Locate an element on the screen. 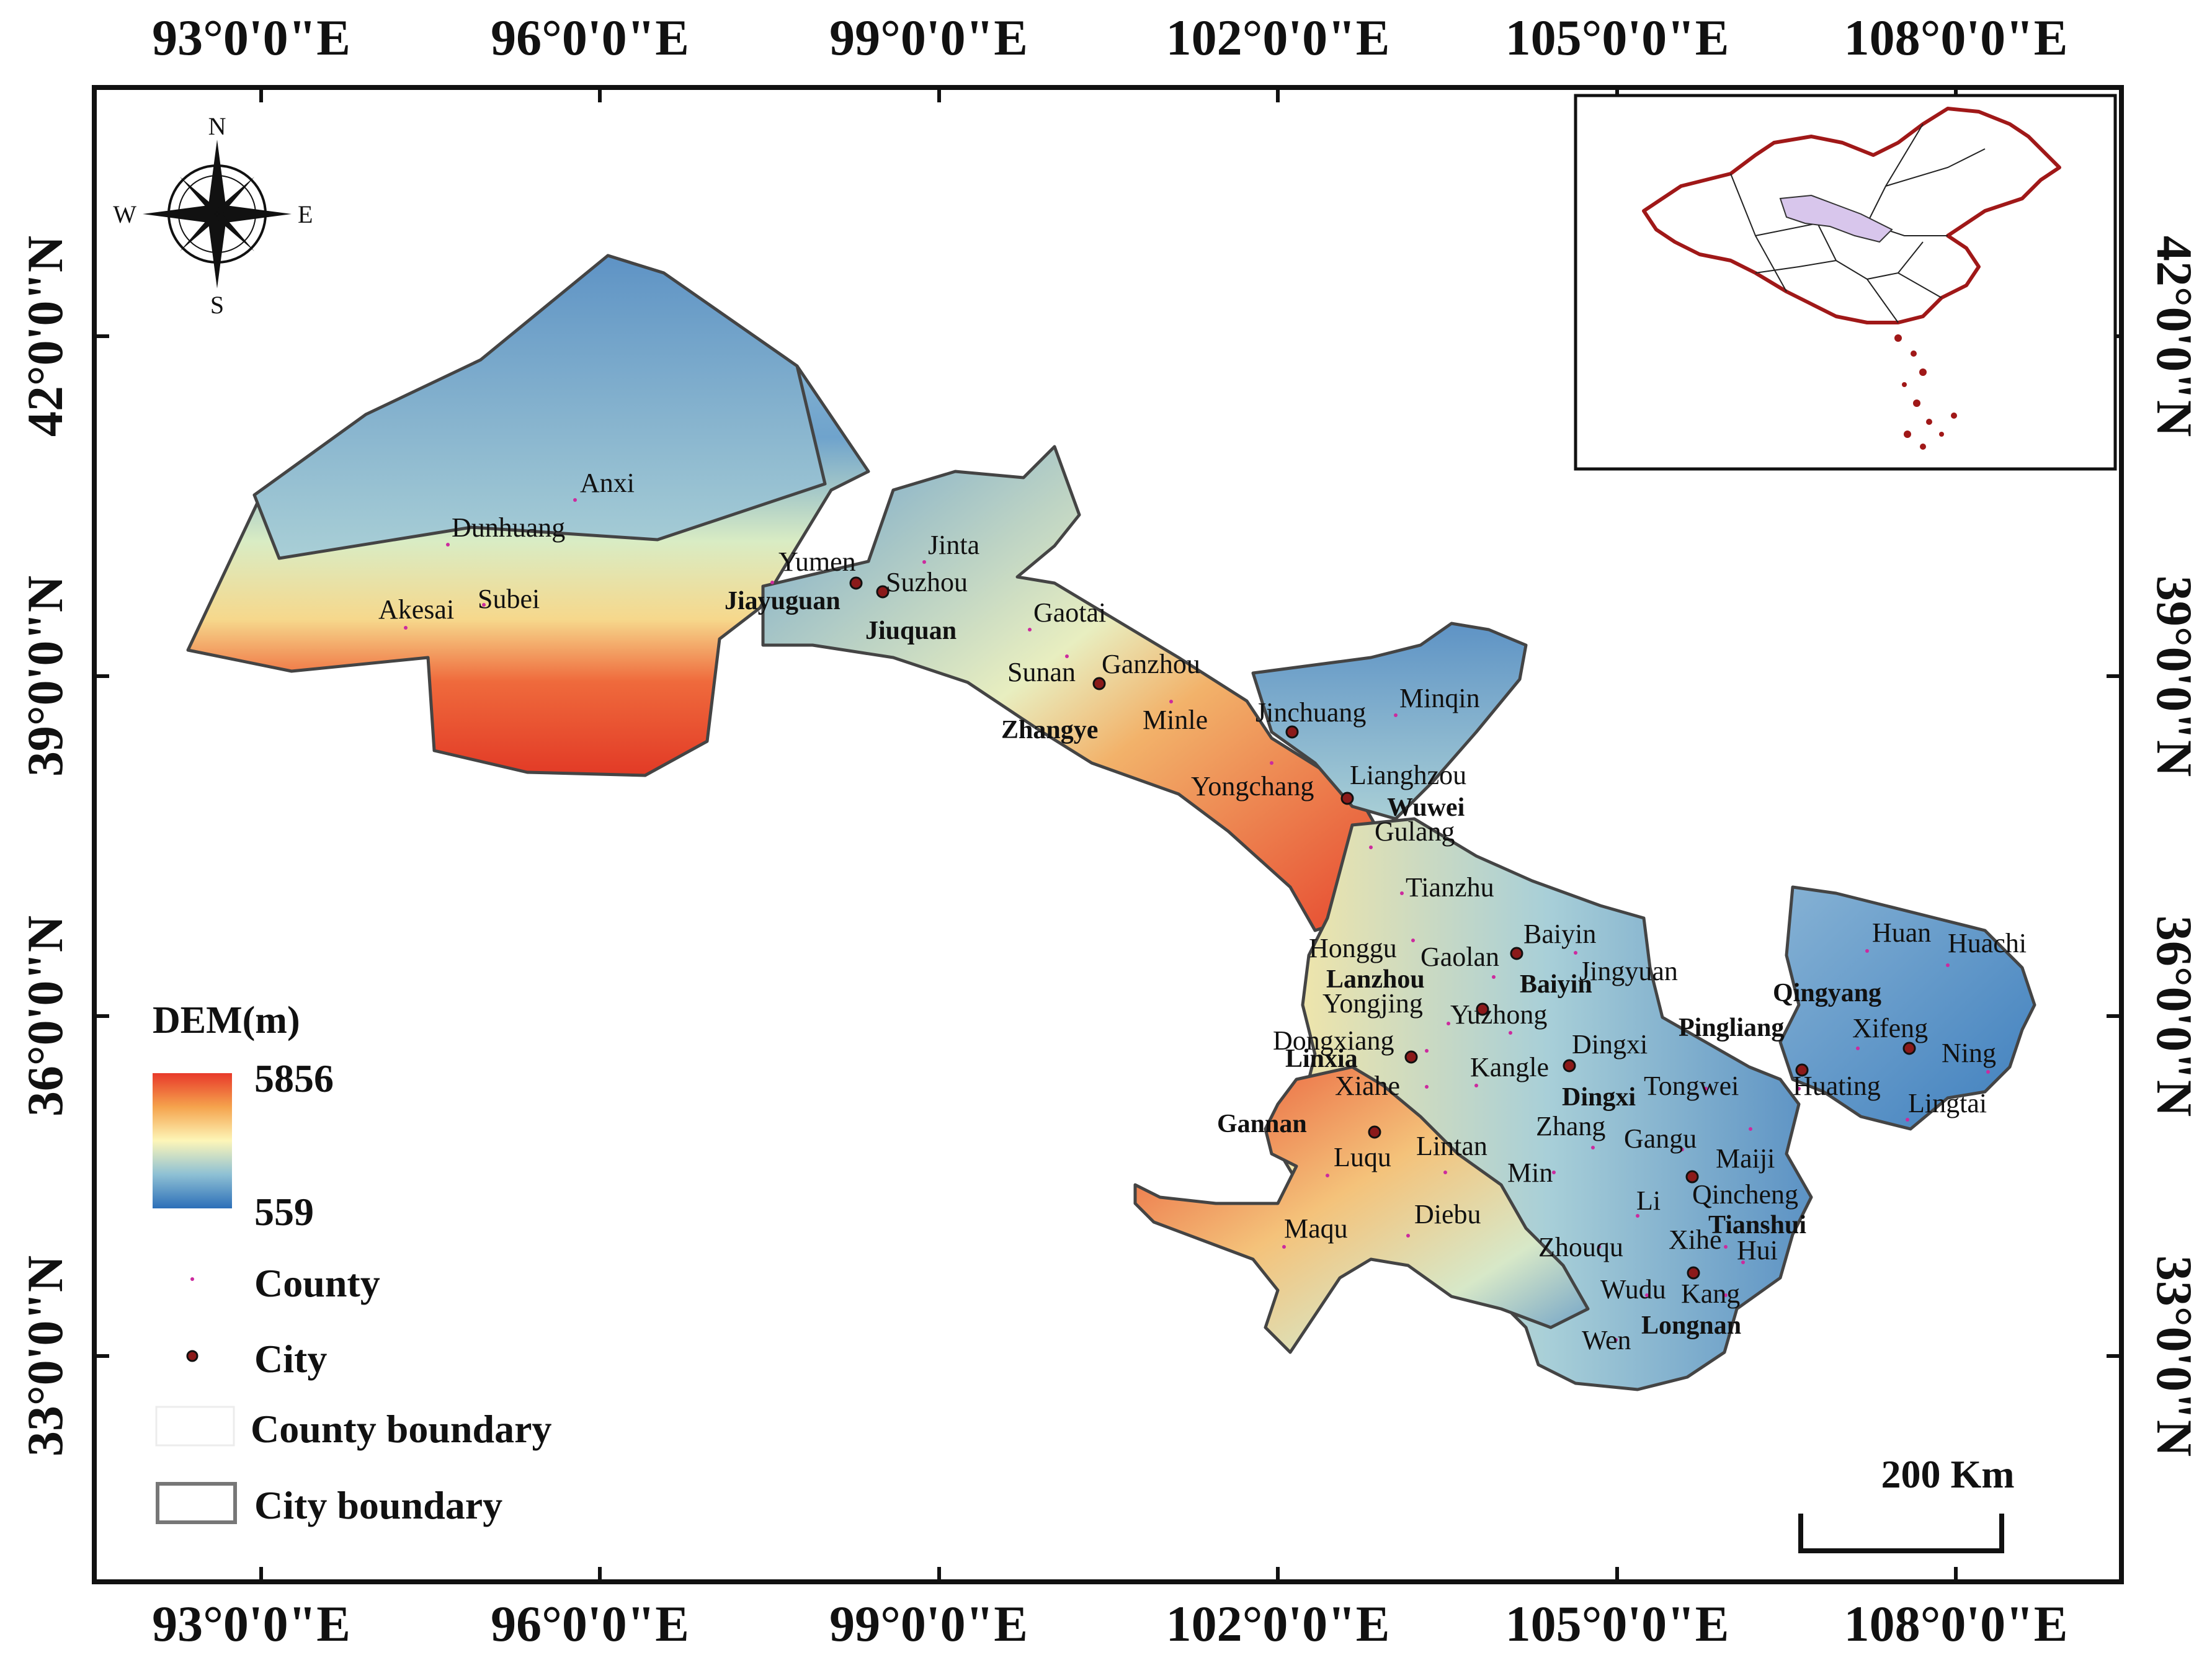 Image resolution: width=2212 pixels, height=1673 pixels. county-label-dongxiang: Dongxiang is located at coordinates (1333, 1040).